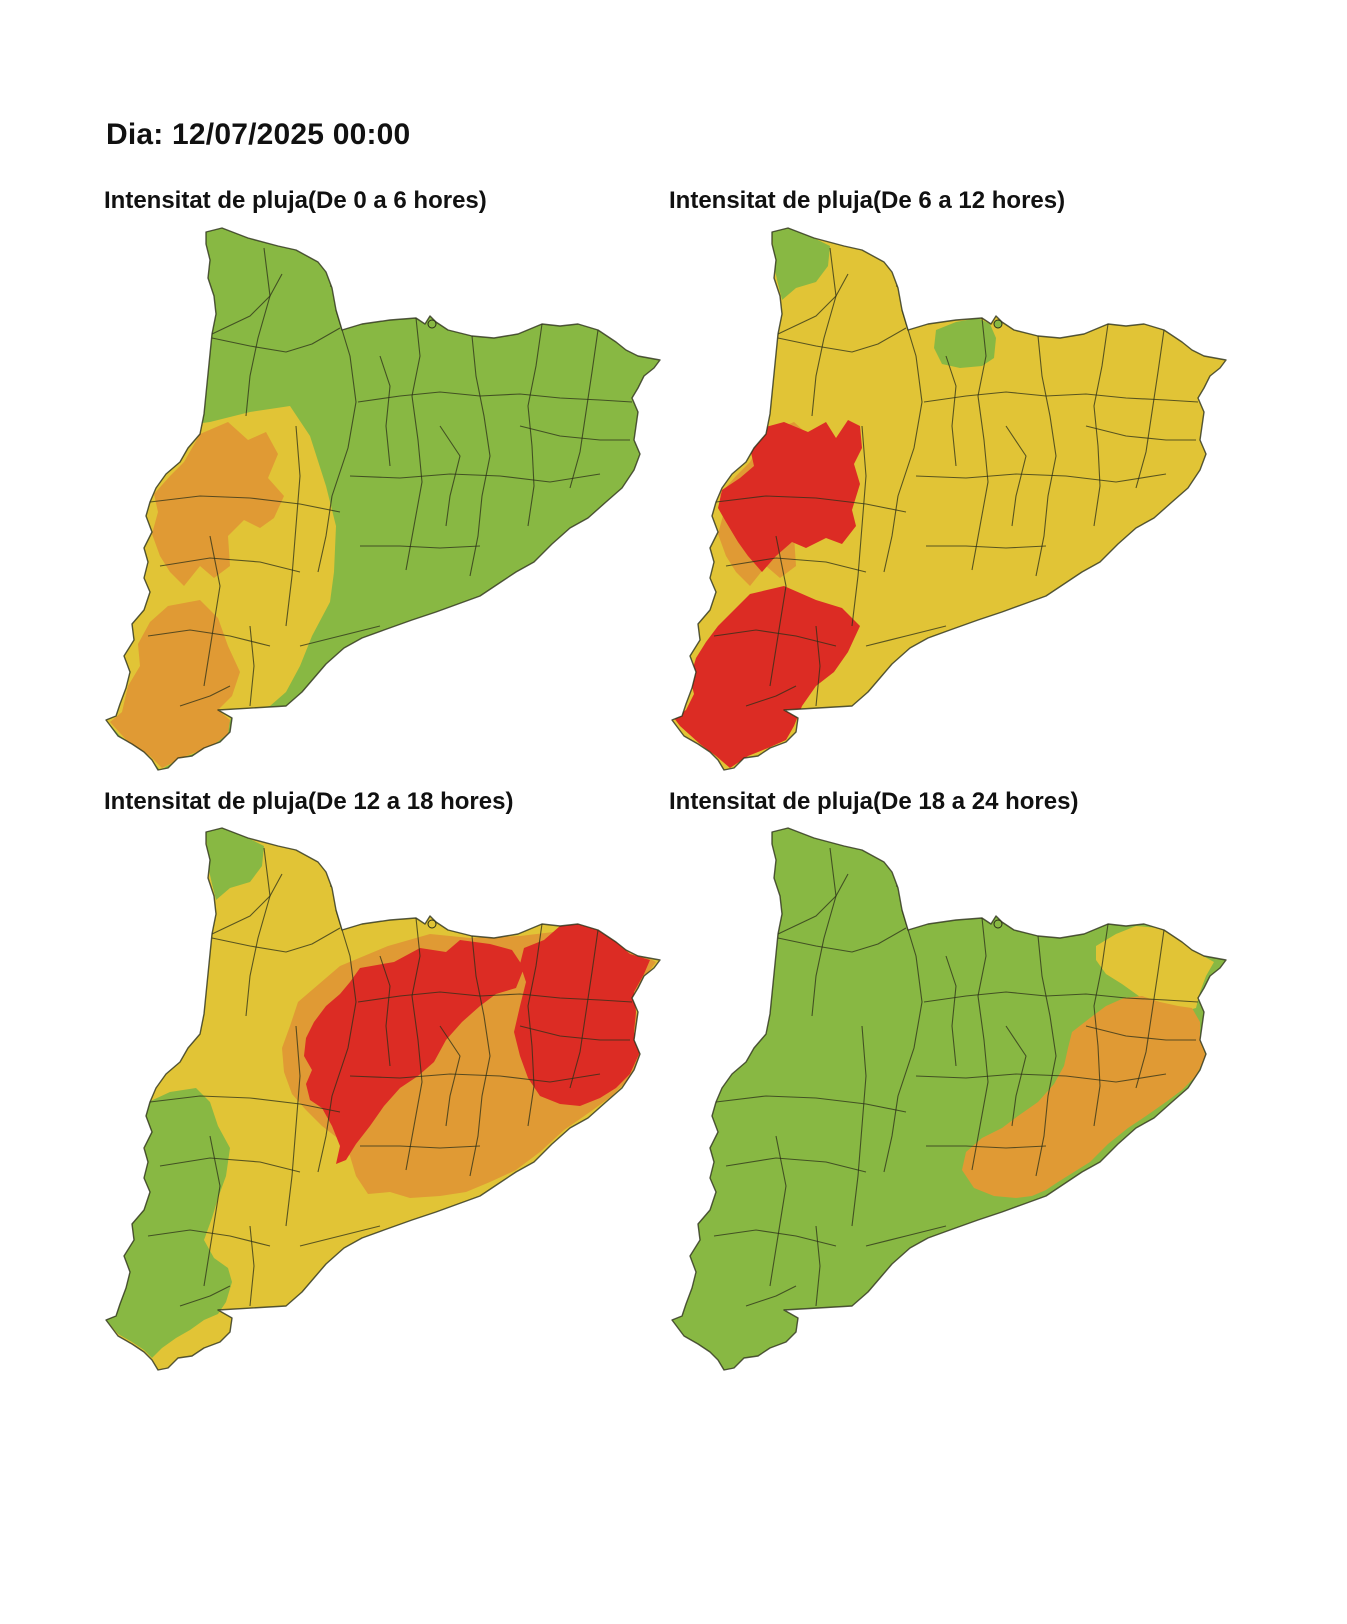  Describe the element at coordinates (801, 264) in the screenshot. I see `region-val-d-aran` at that location.